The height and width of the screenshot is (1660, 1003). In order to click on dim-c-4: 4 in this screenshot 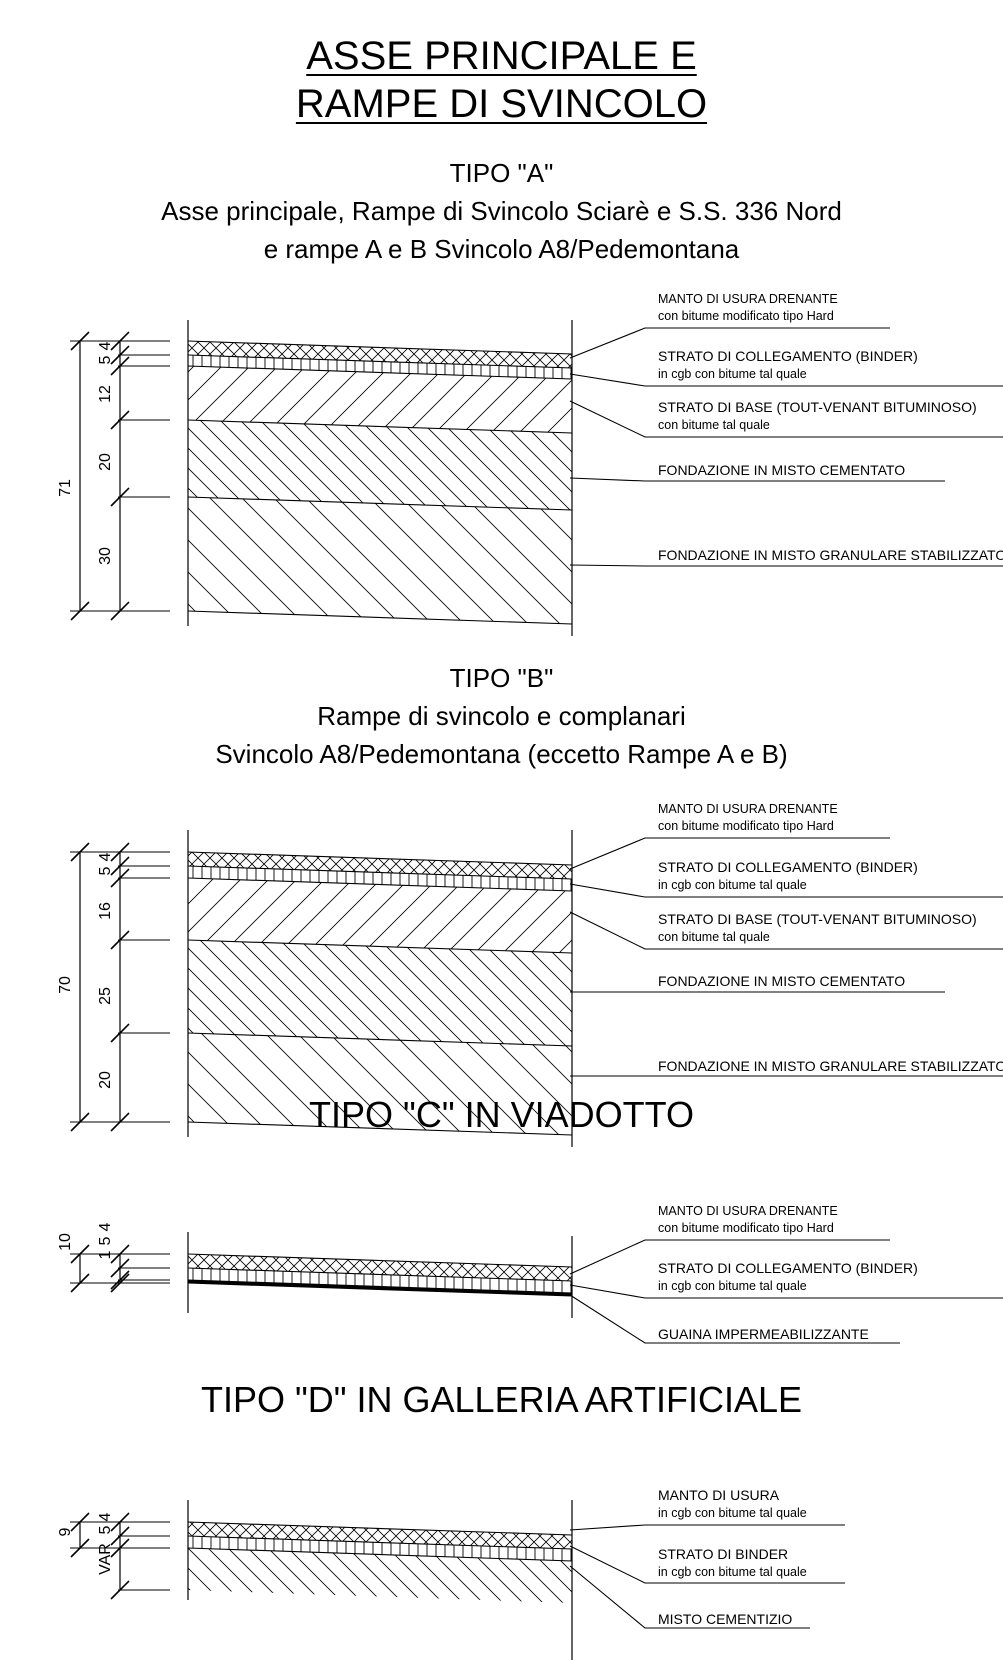, I will do `click(105, 1226)`.